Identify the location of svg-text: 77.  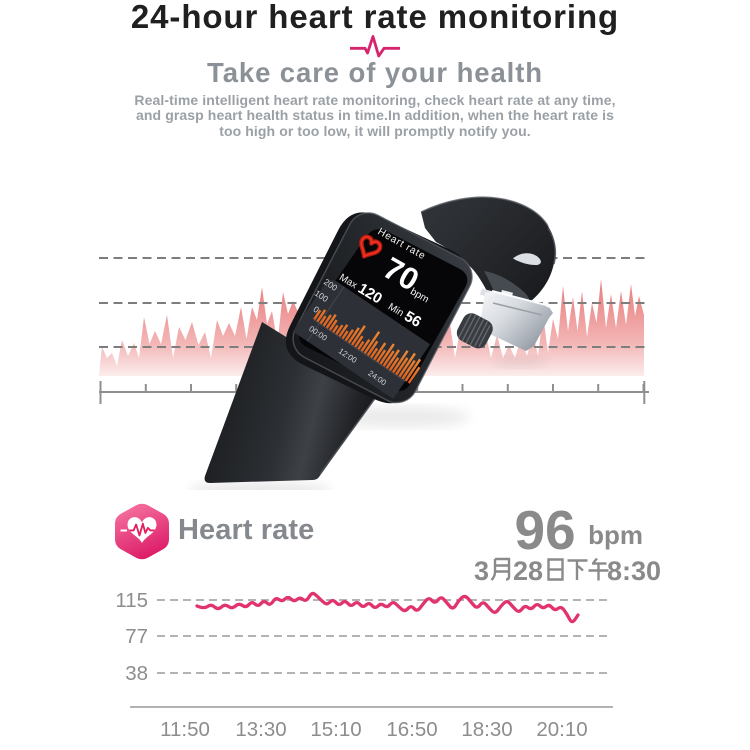
(136, 636).